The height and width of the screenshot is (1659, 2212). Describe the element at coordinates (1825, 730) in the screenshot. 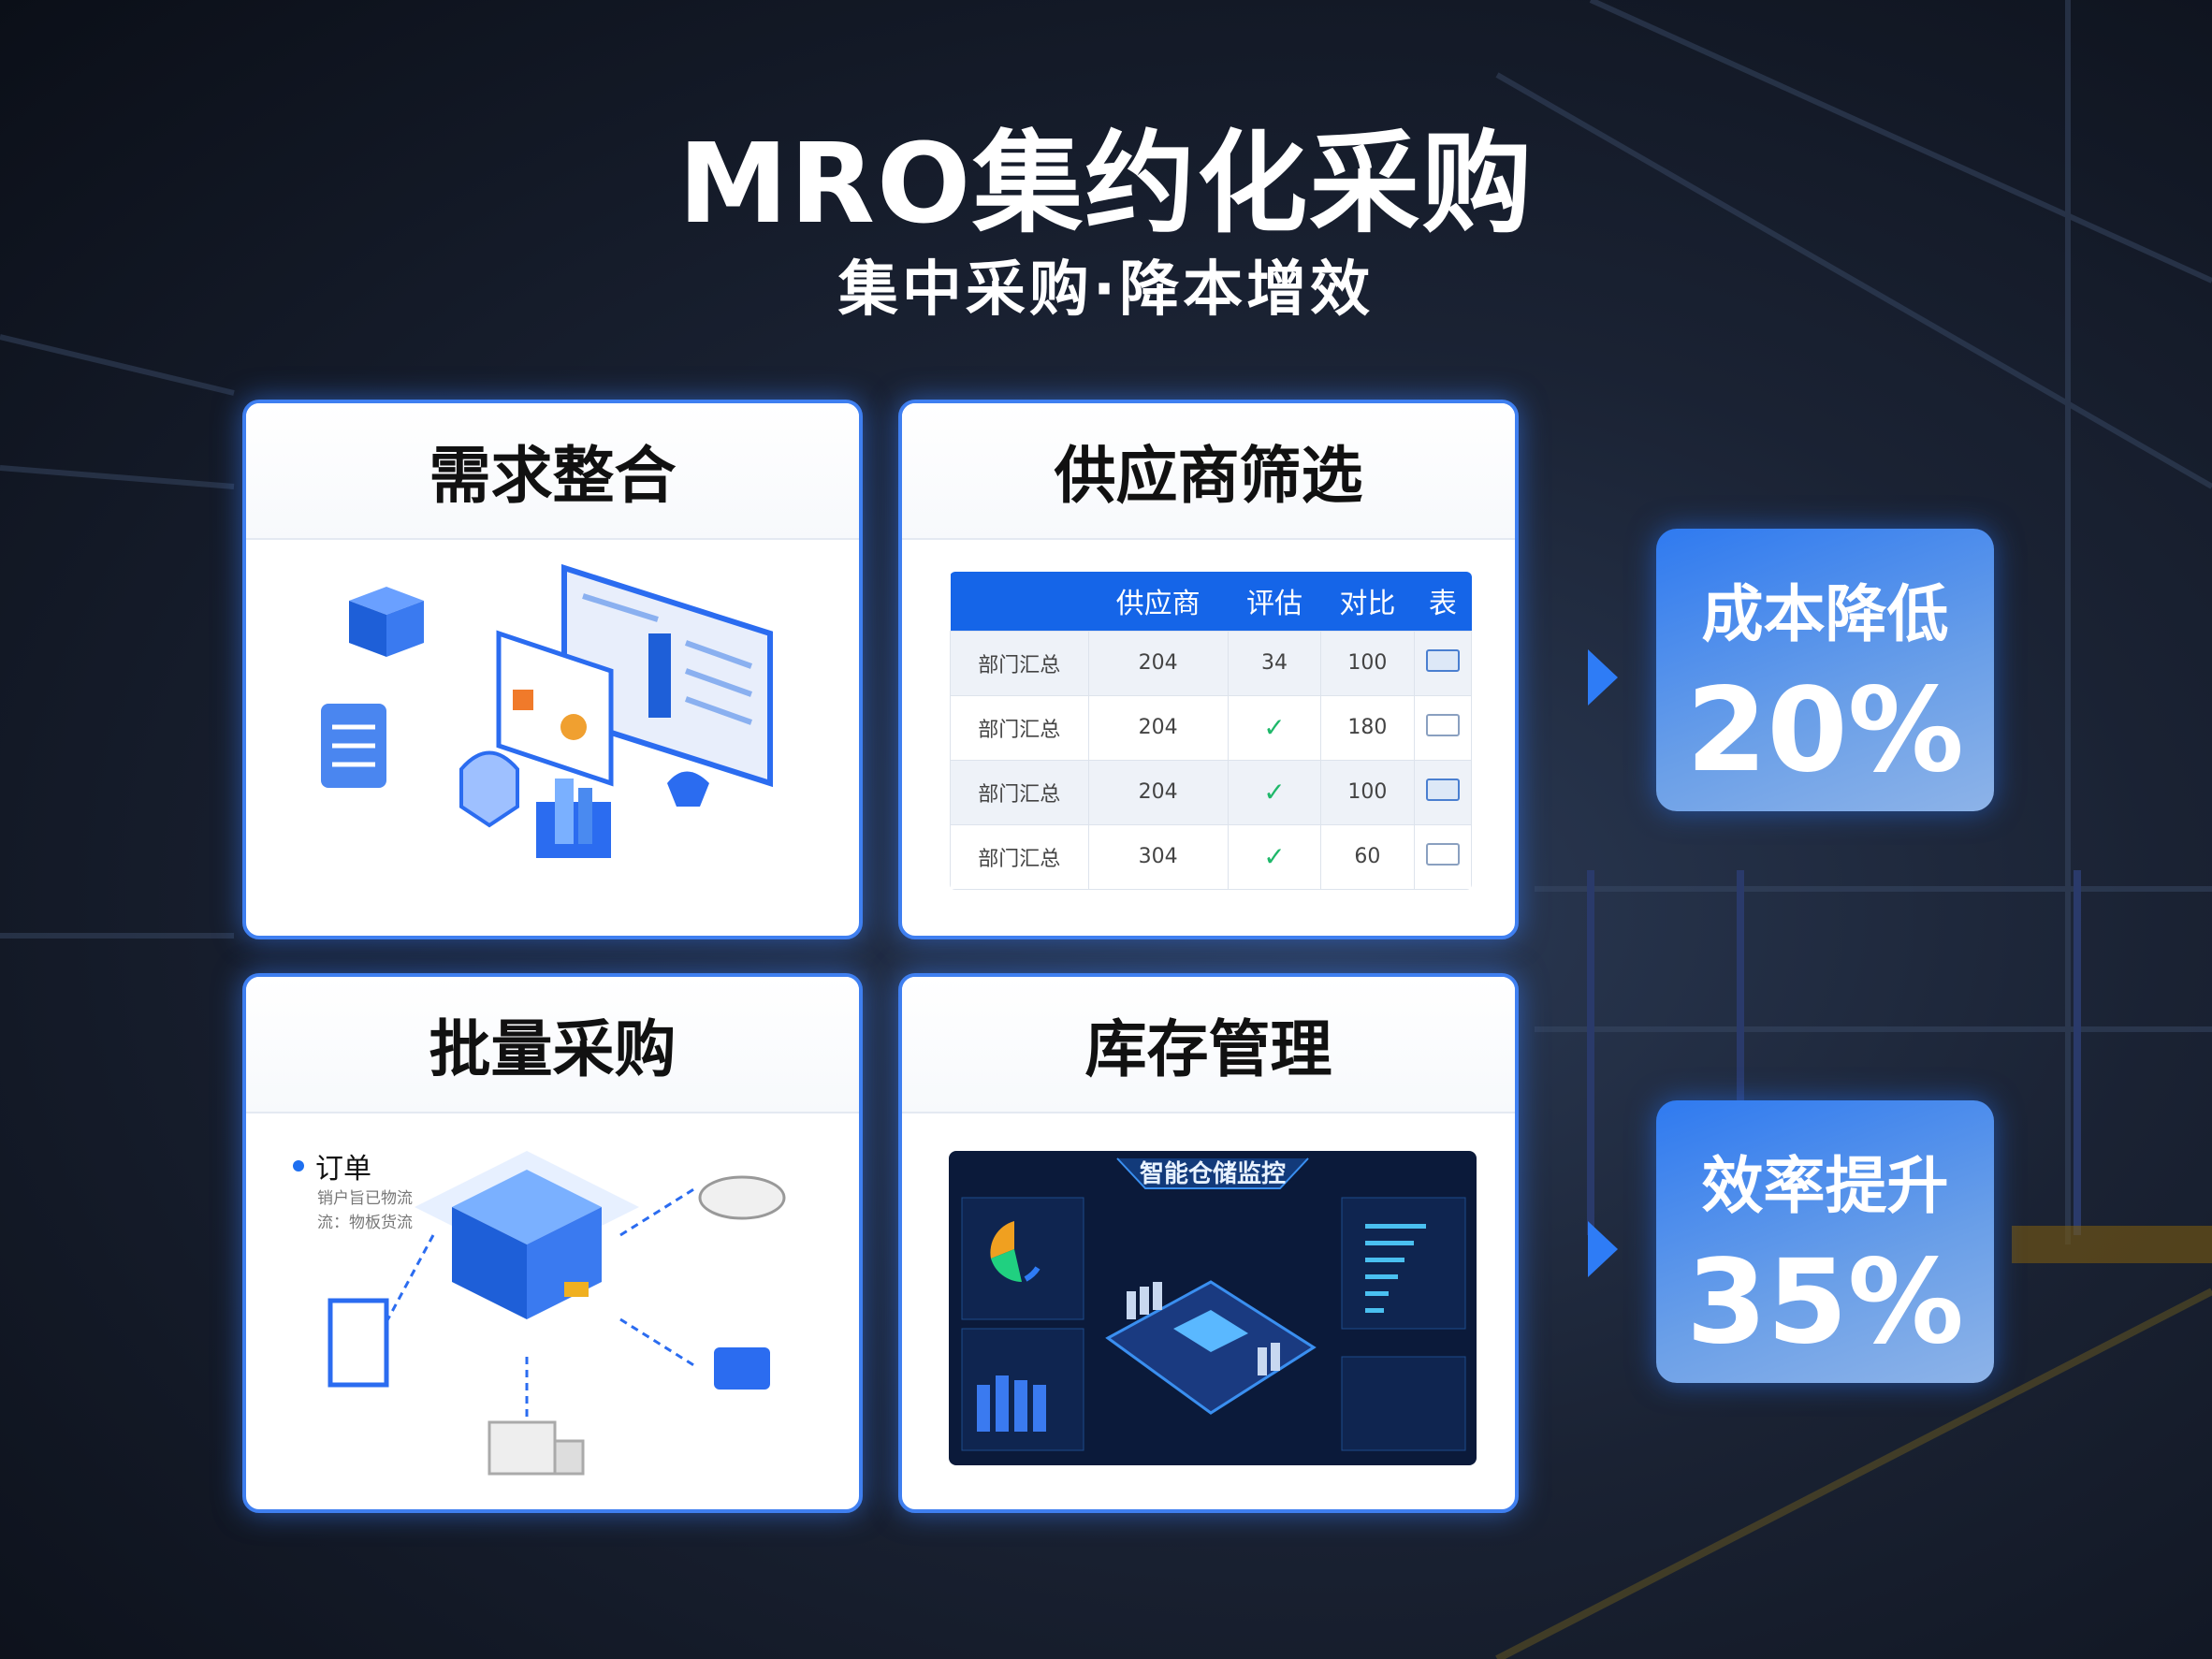

I see `stat-value: 20%` at that location.